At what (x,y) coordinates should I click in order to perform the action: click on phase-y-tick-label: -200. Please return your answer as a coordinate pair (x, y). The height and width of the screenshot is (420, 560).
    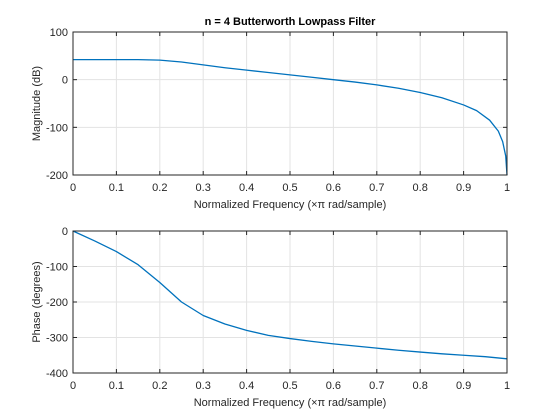
    Looking at the image, I should click on (57, 303).